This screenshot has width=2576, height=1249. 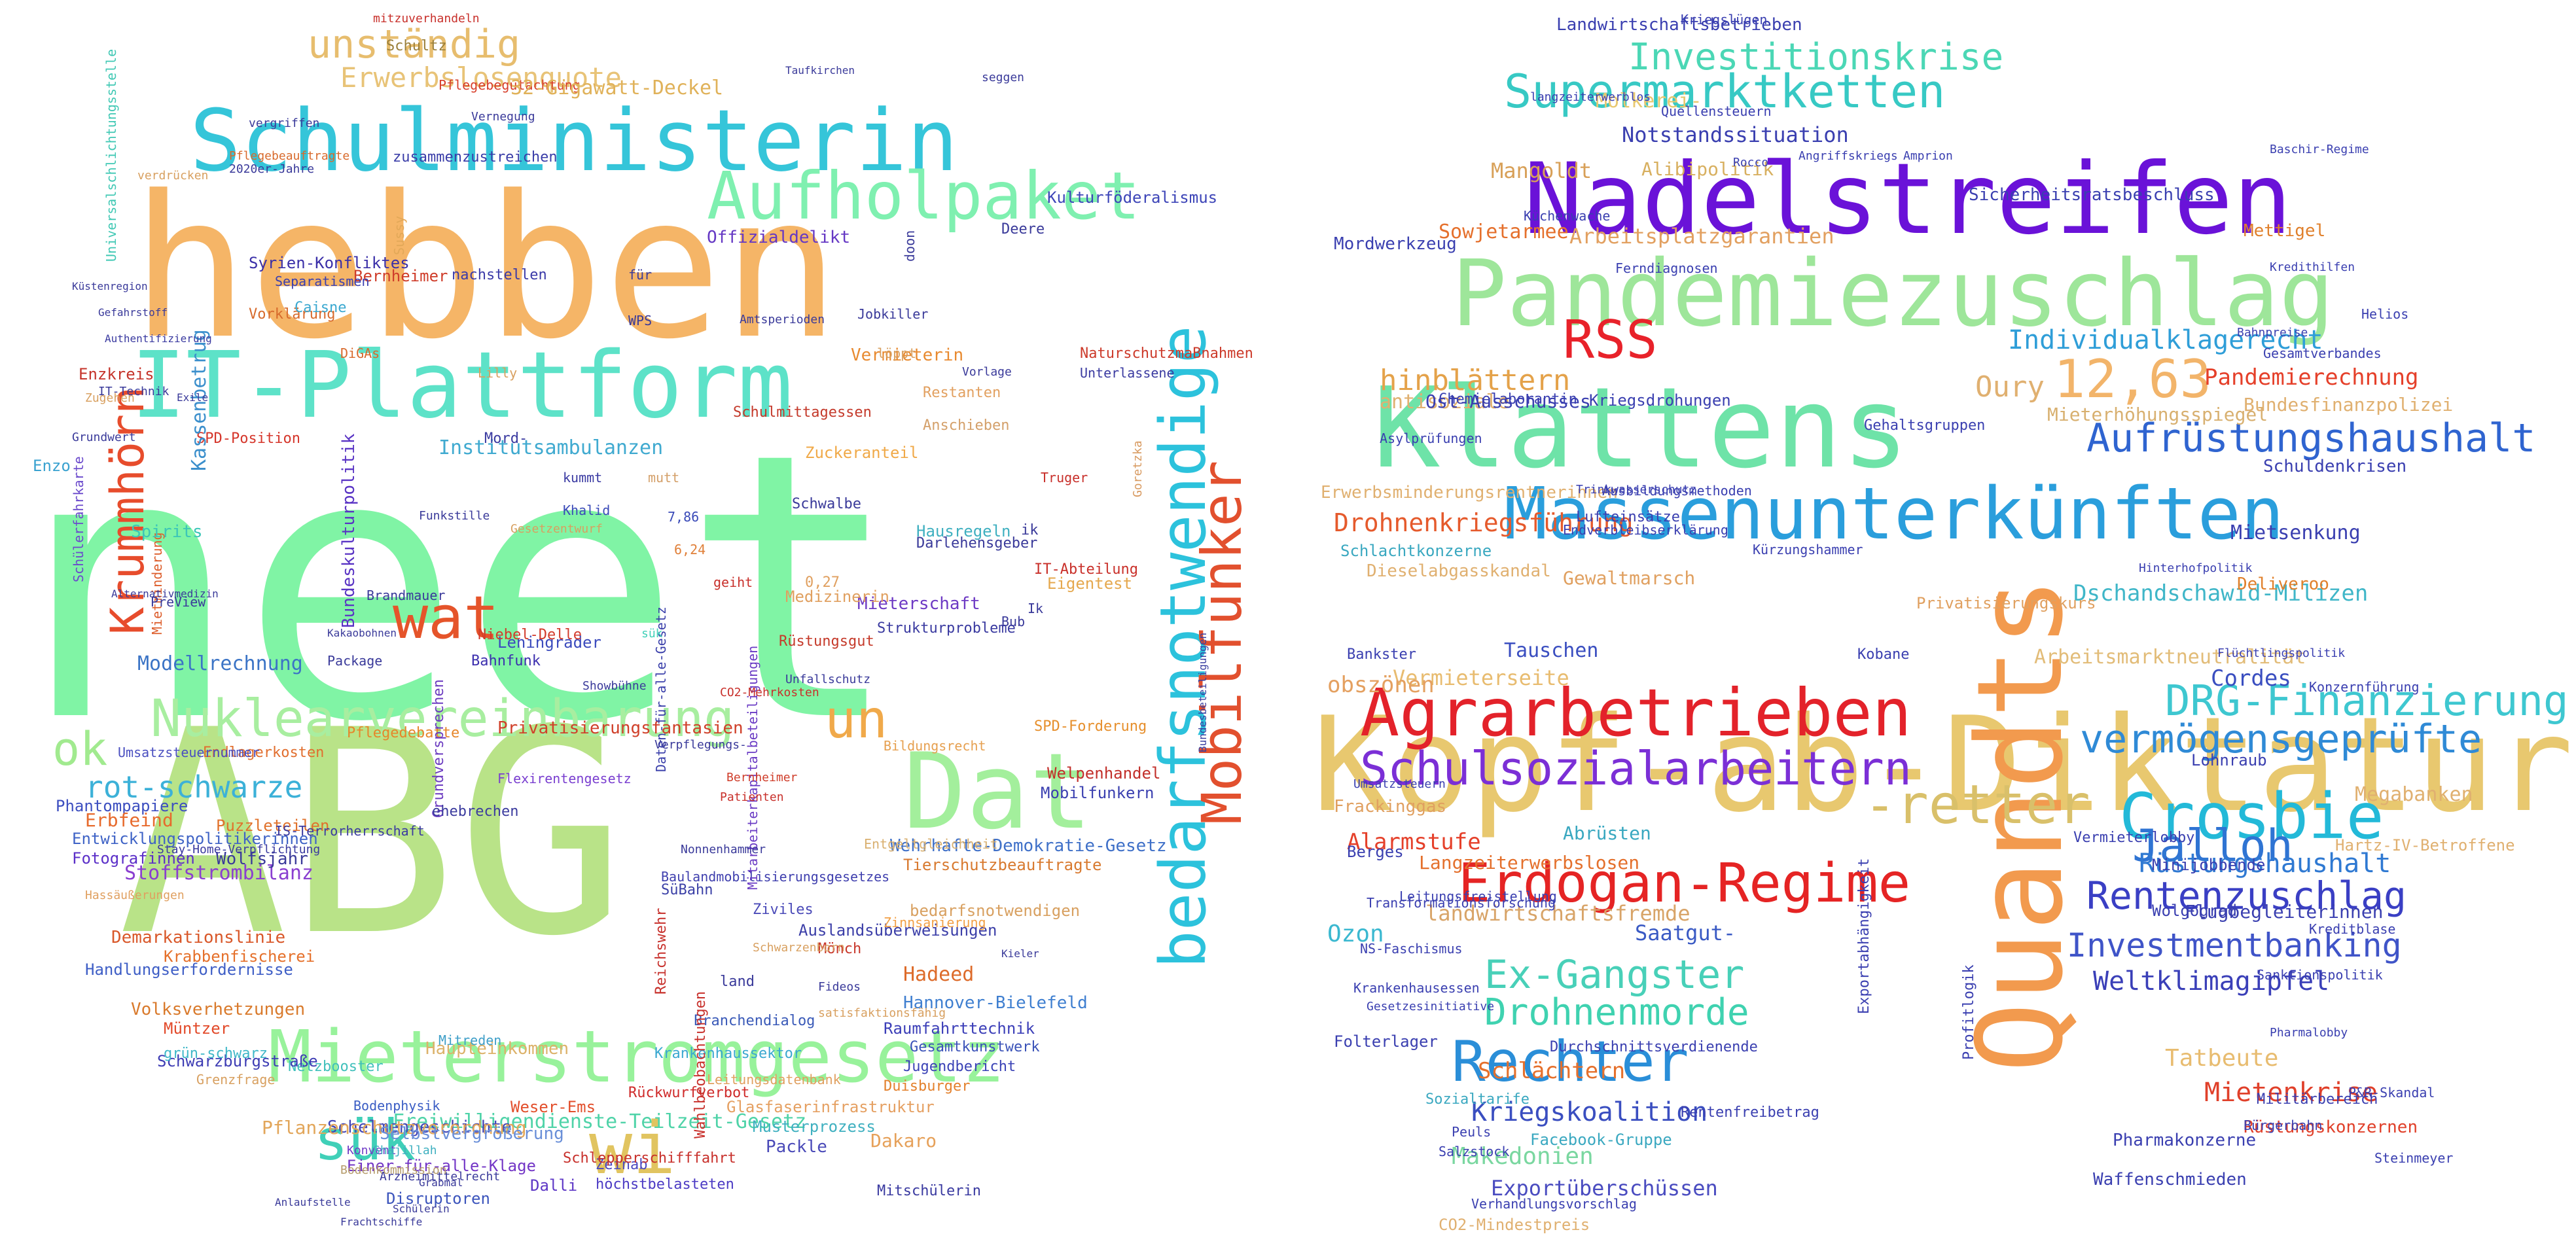 I want to click on word-verdruecken: verdrücken, so click(x=173, y=176).